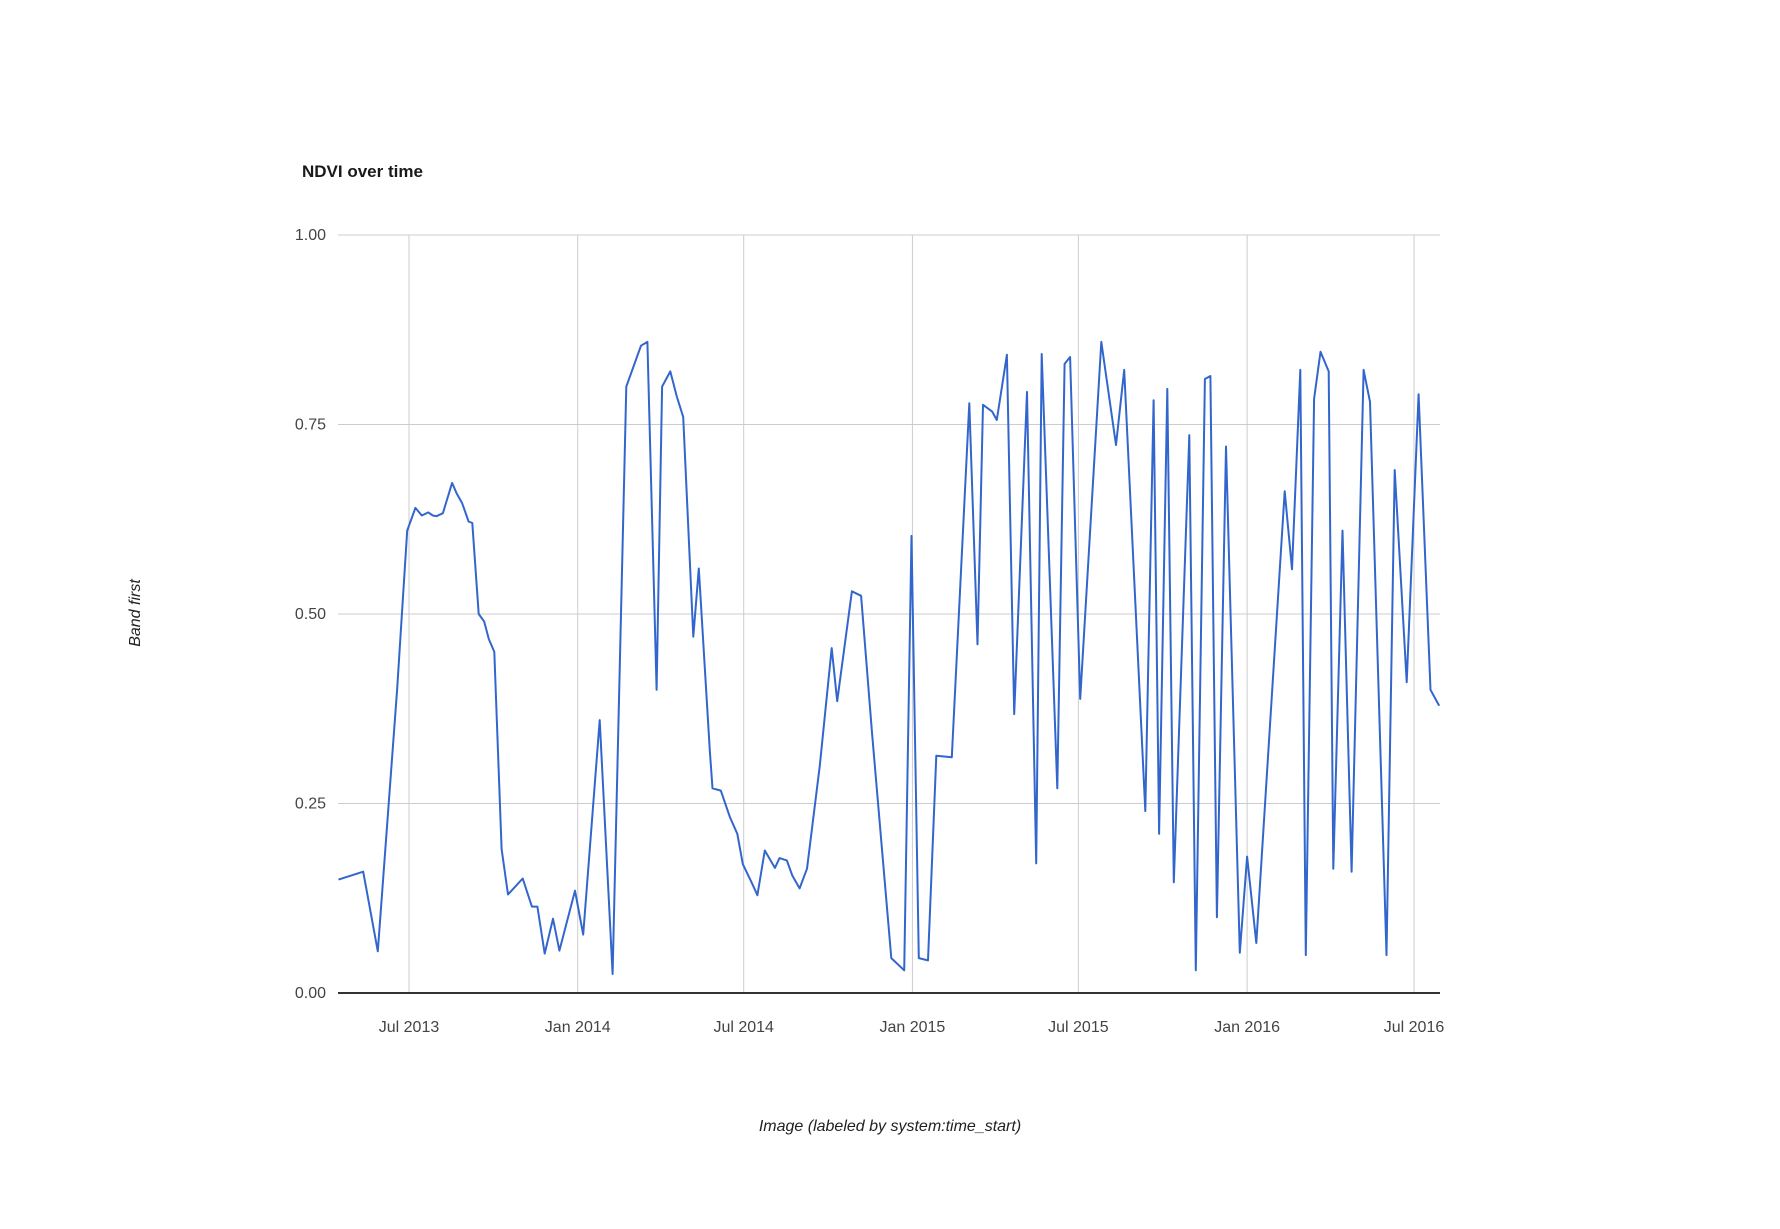  What do you see at coordinates (310, 235) in the screenshot?
I see `y-tick-label: 1.00` at bounding box center [310, 235].